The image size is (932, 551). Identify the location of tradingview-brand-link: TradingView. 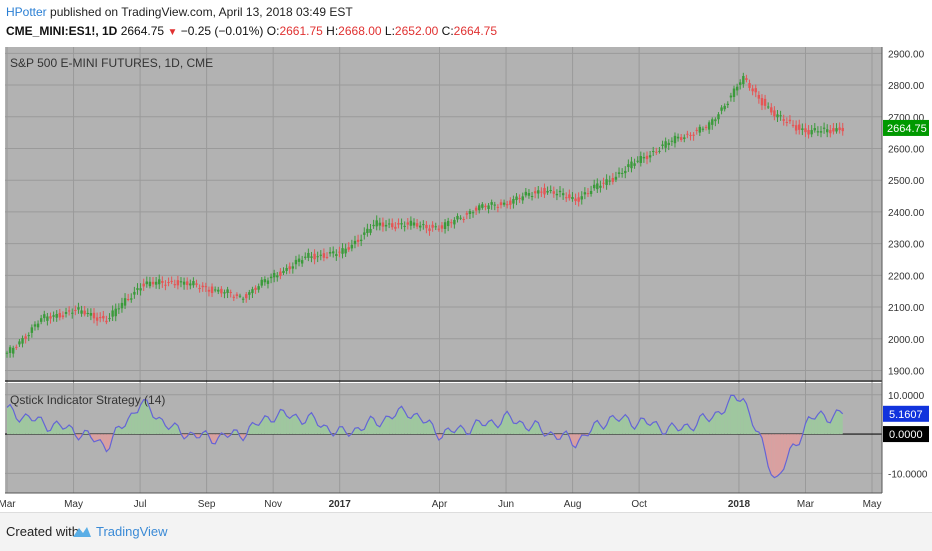
(132, 531).